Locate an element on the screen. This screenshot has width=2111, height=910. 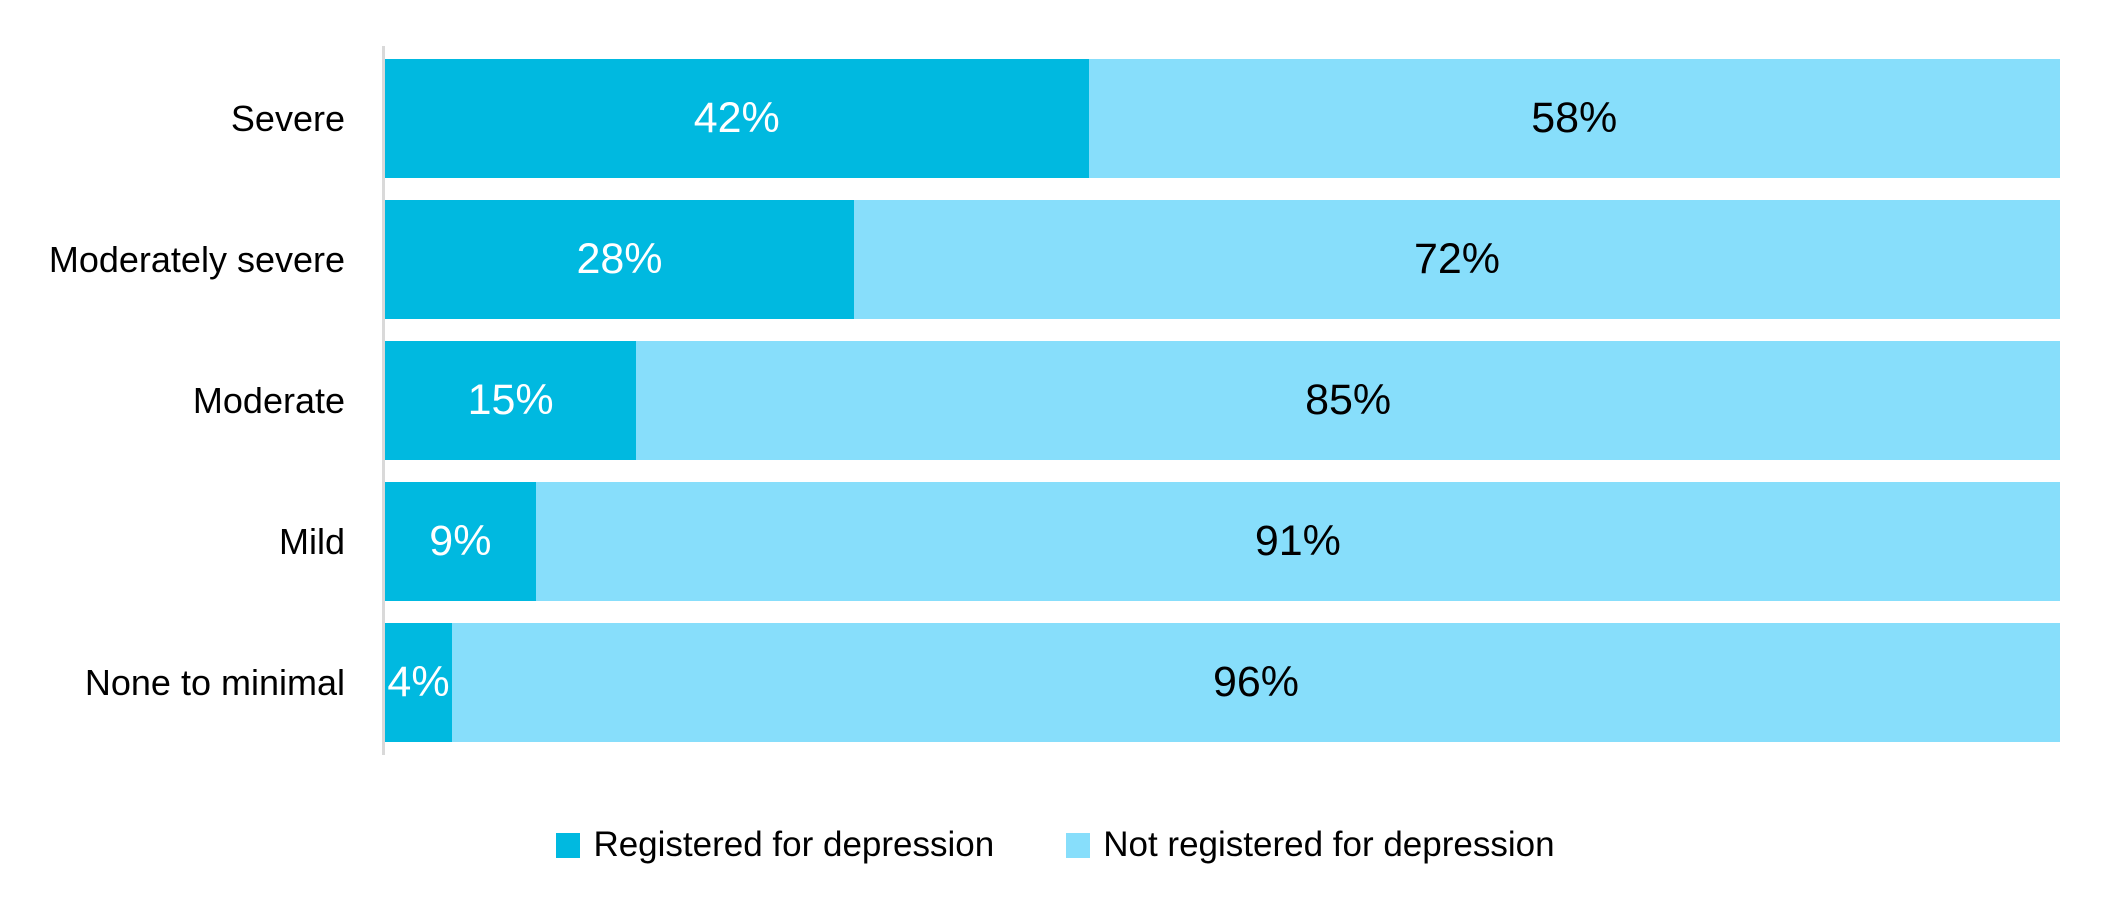
data-label-not-registered: 91% is located at coordinates (1297, 541).